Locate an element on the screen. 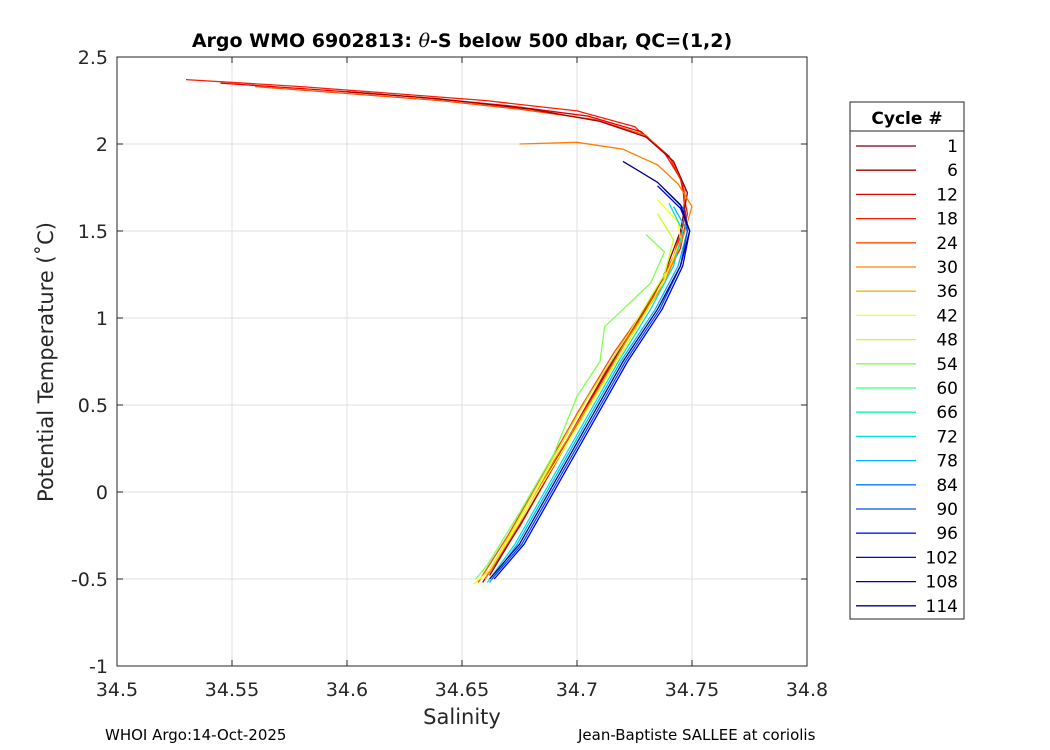 The height and width of the screenshot is (750, 1050). y-tick-label: 0 is located at coordinates (102, 493).